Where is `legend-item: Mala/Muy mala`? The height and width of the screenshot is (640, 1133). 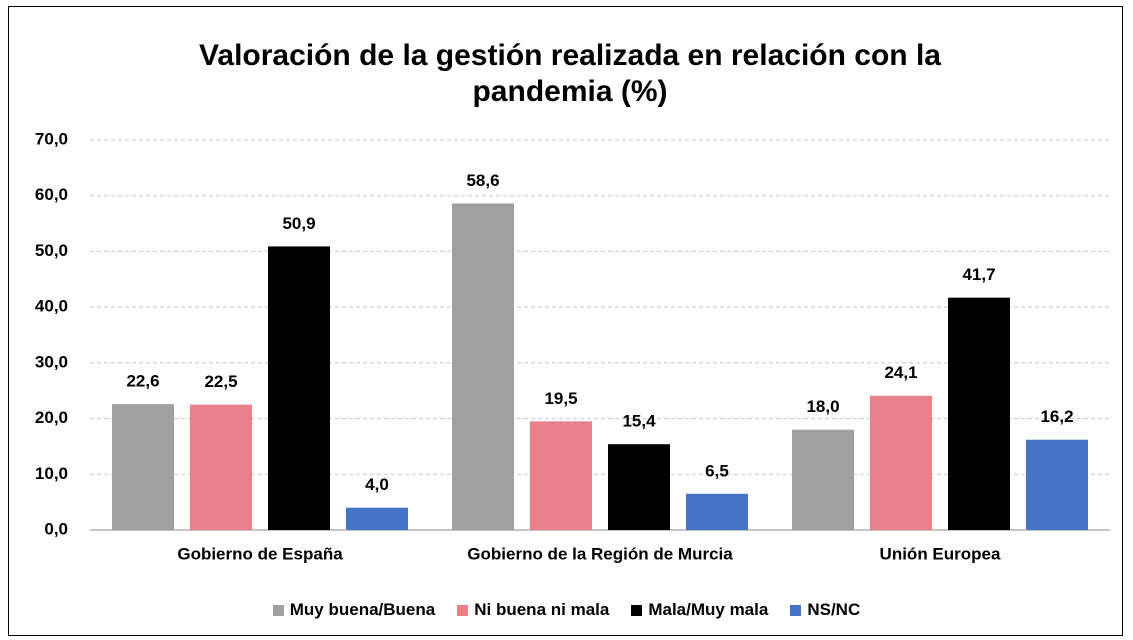 legend-item: Mala/Muy mala is located at coordinates (699, 610).